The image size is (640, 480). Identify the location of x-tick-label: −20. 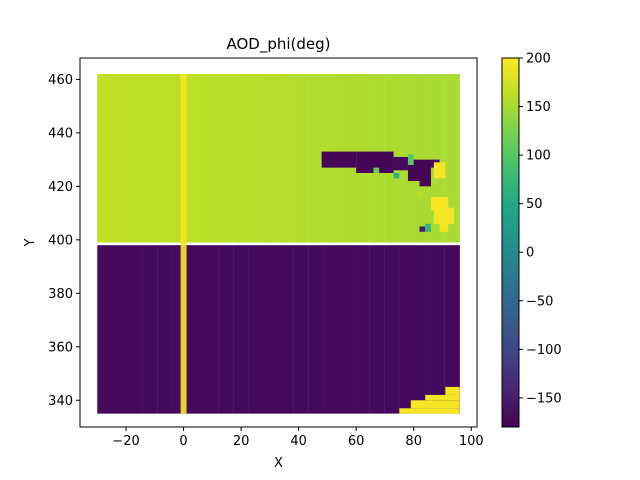
(125, 441).